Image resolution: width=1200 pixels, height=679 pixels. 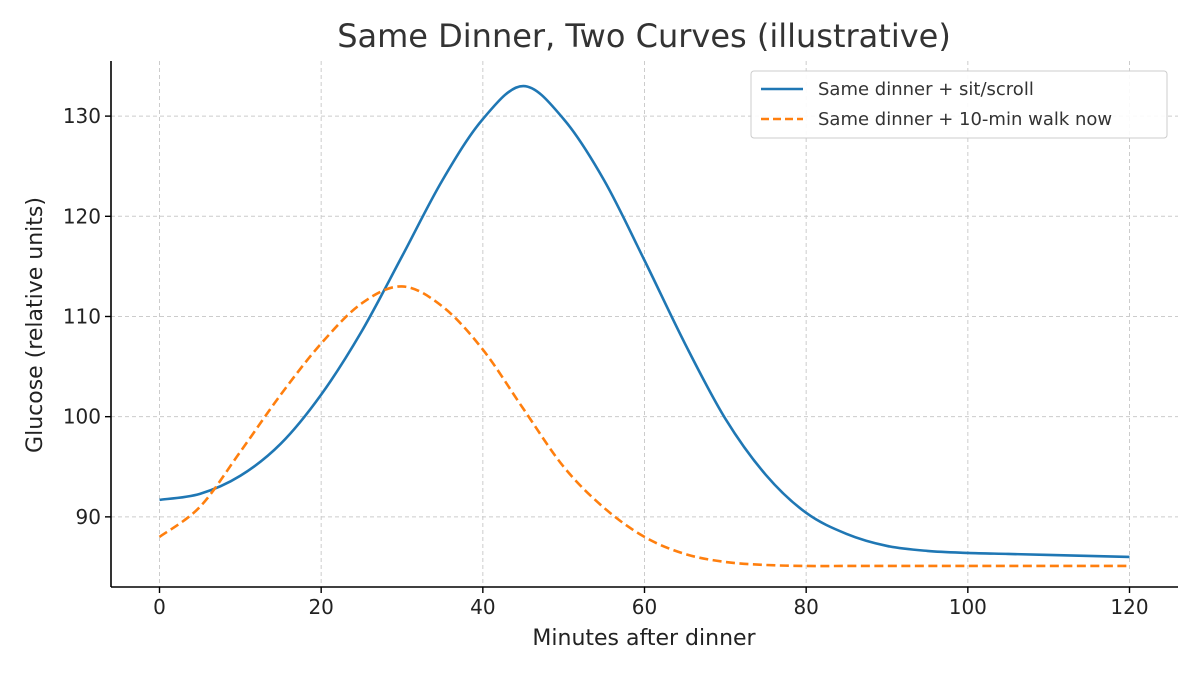 What do you see at coordinates (159, 607) in the screenshot?
I see `x-tick-label: 0` at bounding box center [159, 607].